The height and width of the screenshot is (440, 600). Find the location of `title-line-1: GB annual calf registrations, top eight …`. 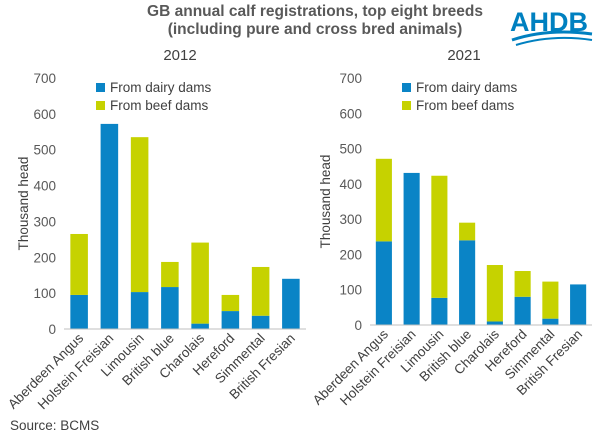

title-line-1: GB annual calf registrations, top eight … is located at coordinates (315, 11).